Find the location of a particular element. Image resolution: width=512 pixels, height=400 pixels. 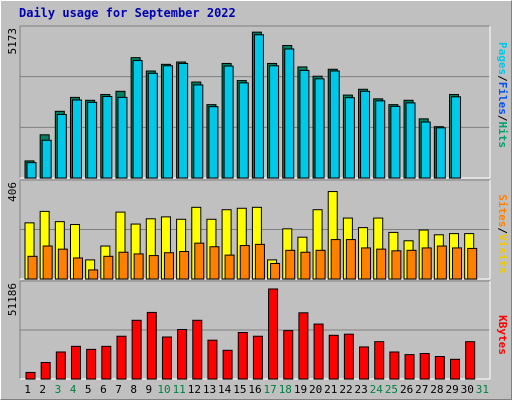

x-tick-label: 20 is located at coordinates (315, 389).